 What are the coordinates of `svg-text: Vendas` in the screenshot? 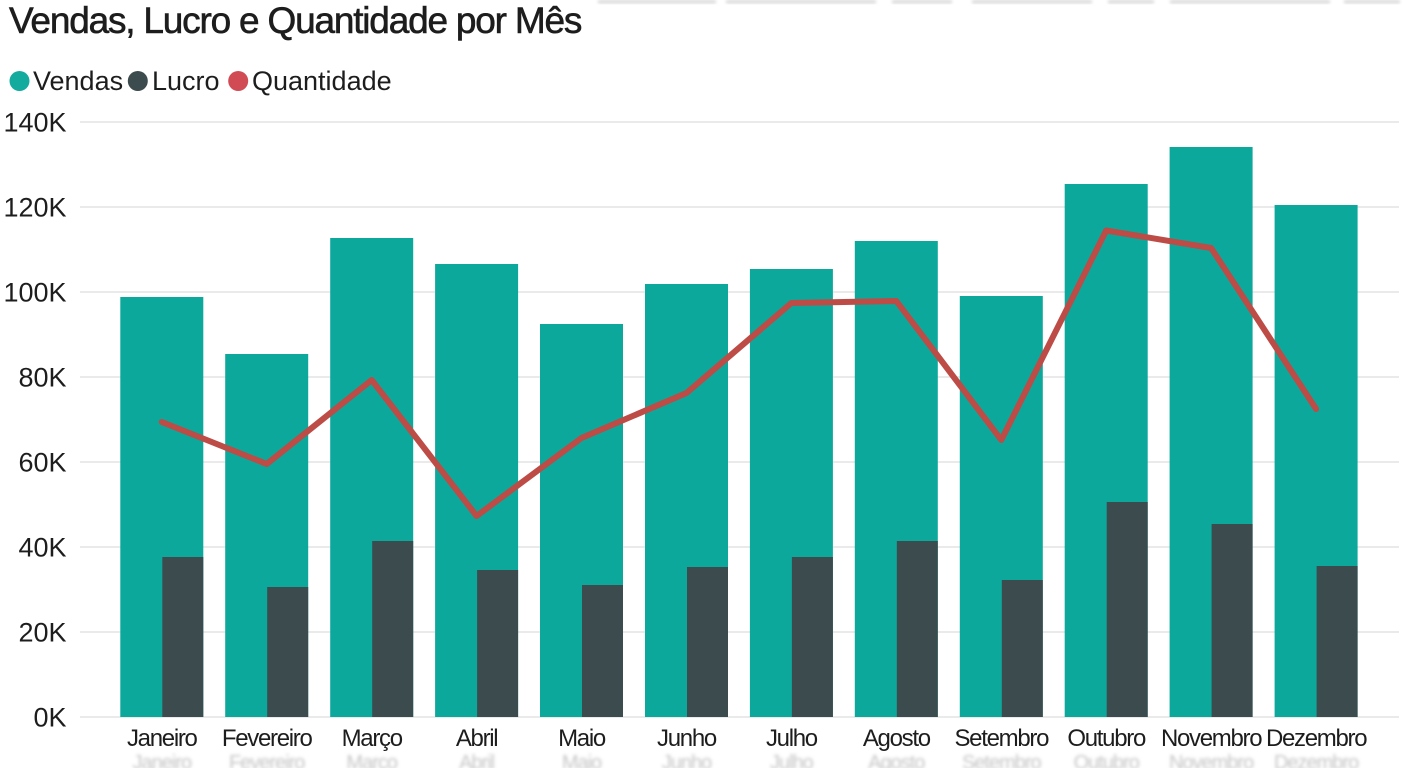 It's located at (78, 81).